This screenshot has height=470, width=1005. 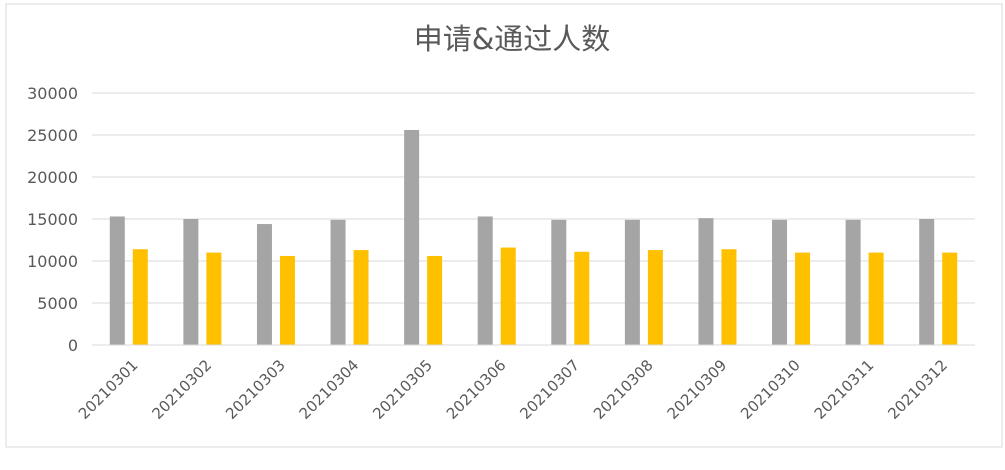 I want to click on y-tick-label: 15000, so click(x=52, y=219).